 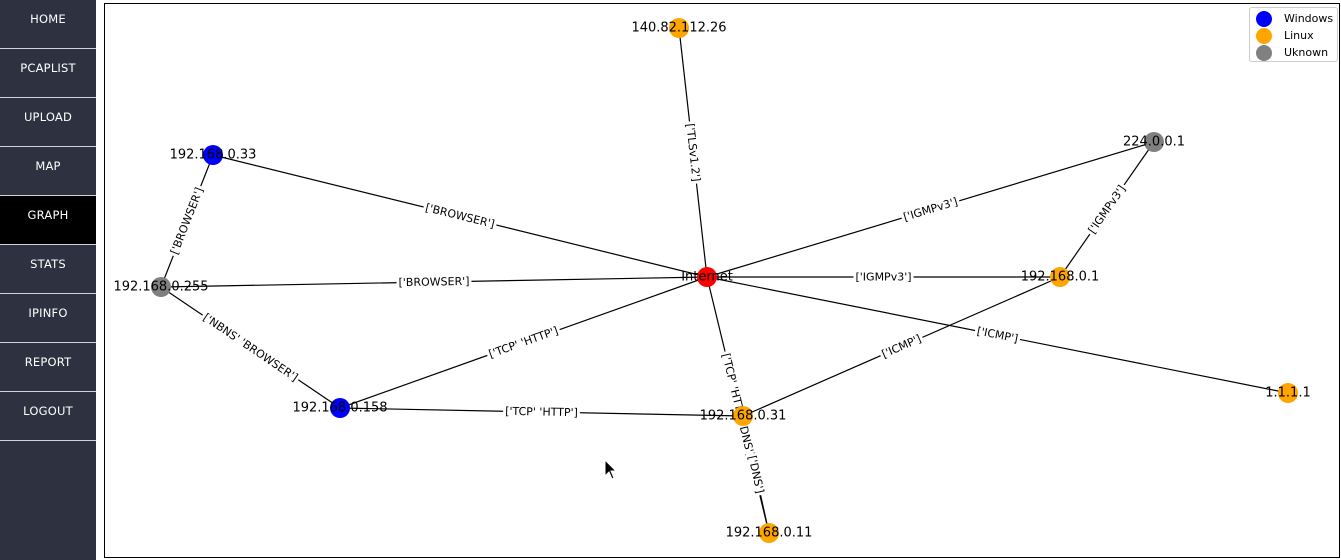 What do you see at coordinates (1306, 52) in the screenshot?
I see `legend-label: Uknown` at bounding box center [1306, 52].